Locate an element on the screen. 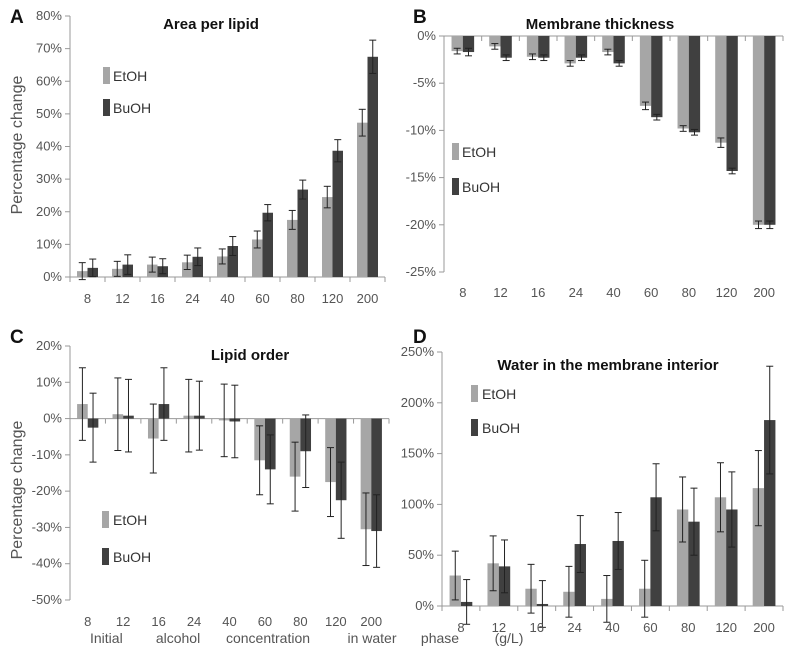  panel-b-x-tick-label: 200 is located at coordinates (764, 292).